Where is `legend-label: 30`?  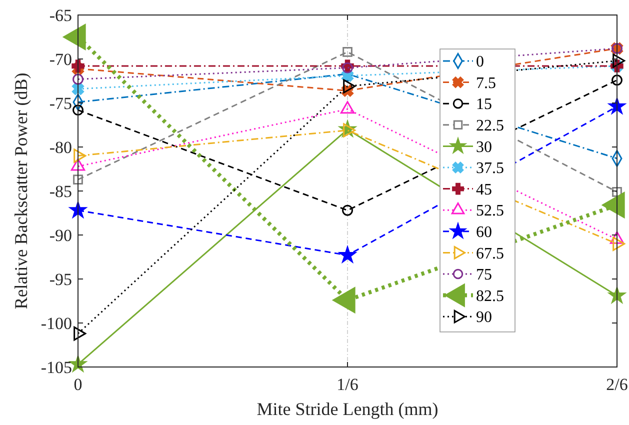 legend-label: 30 is located at coordinates (484, 147).